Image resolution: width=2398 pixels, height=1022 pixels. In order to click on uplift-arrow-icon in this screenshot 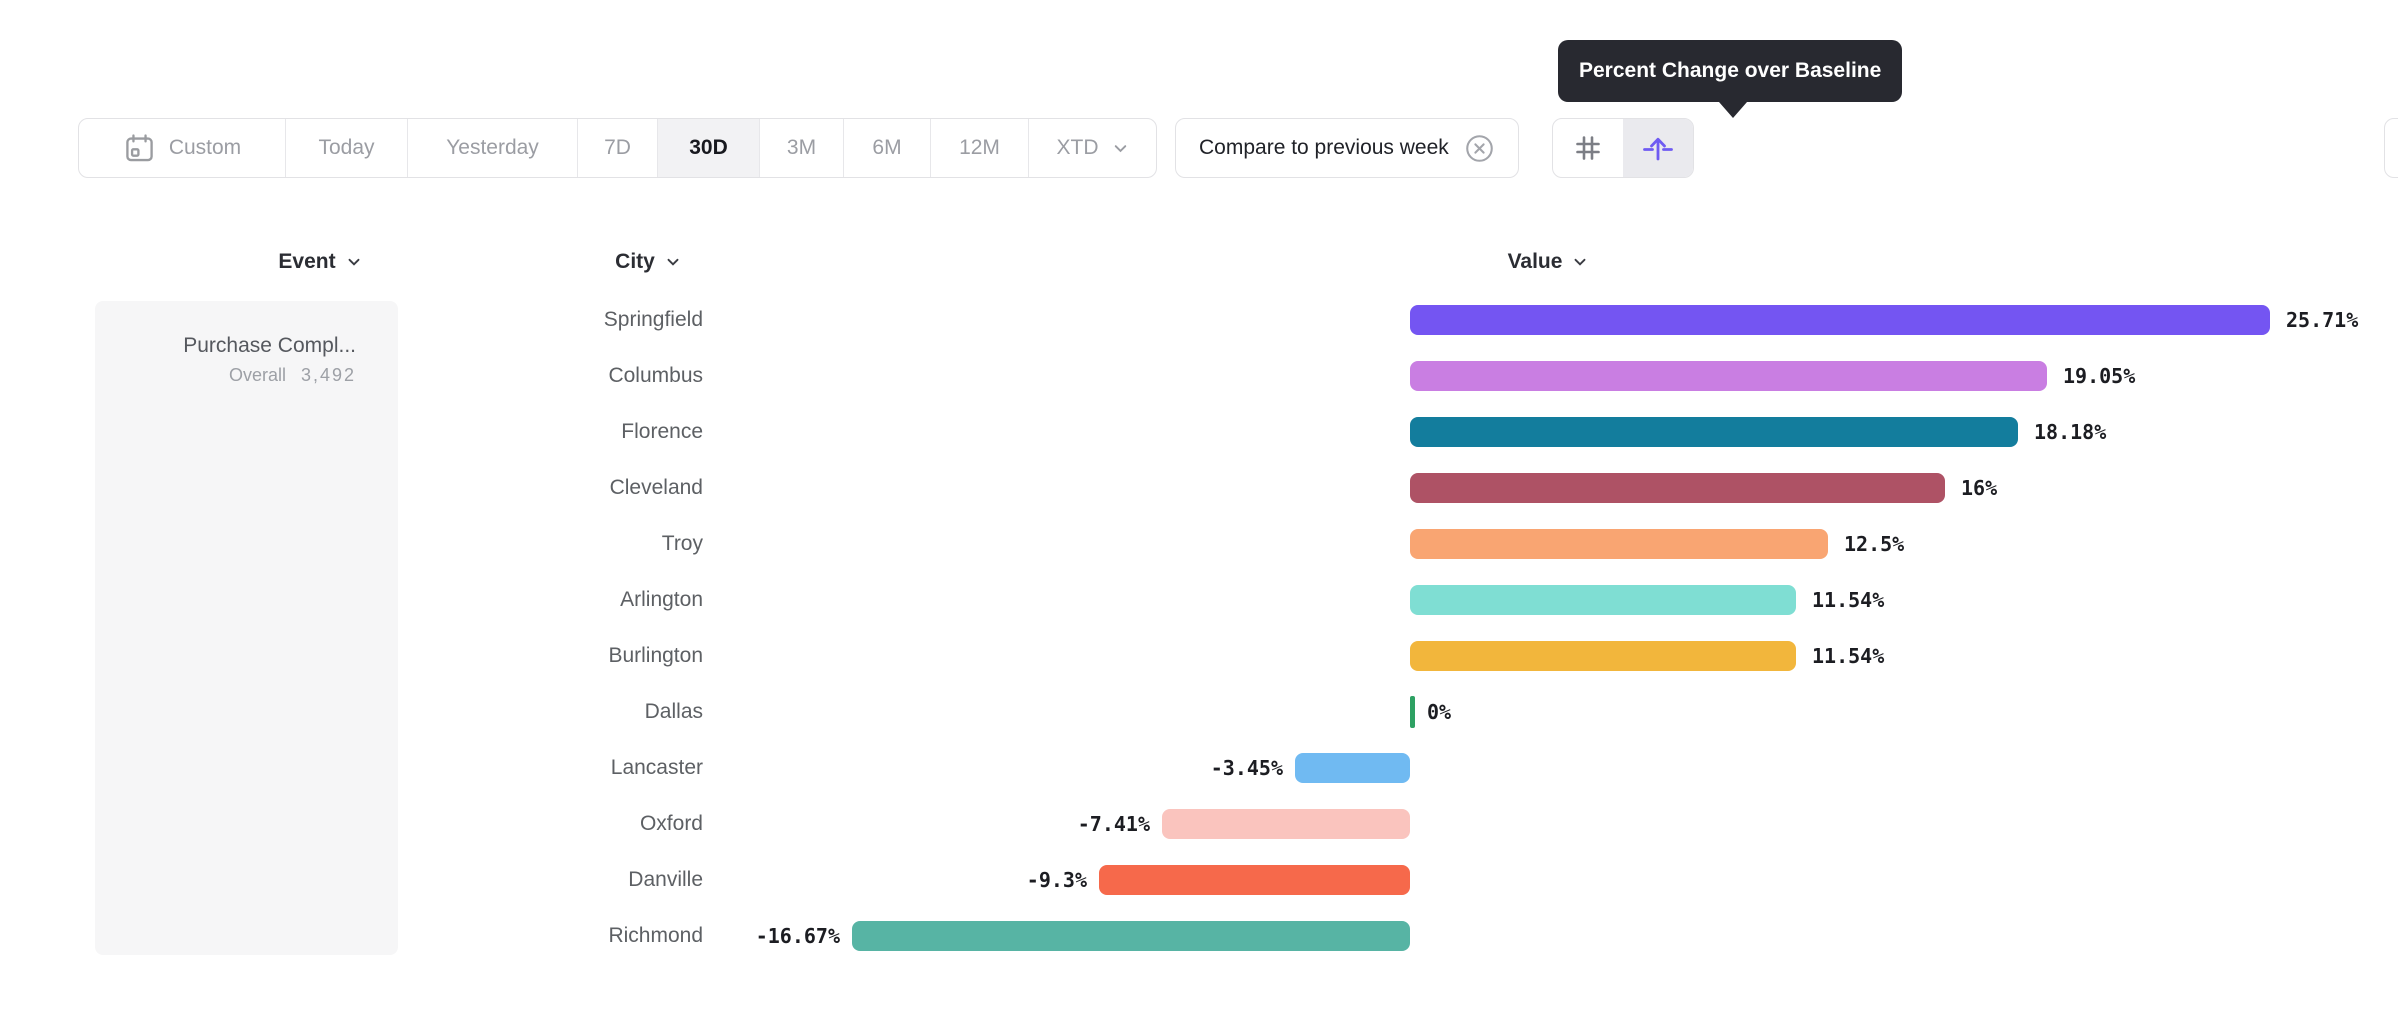, I will do `click(1658, 148)`.